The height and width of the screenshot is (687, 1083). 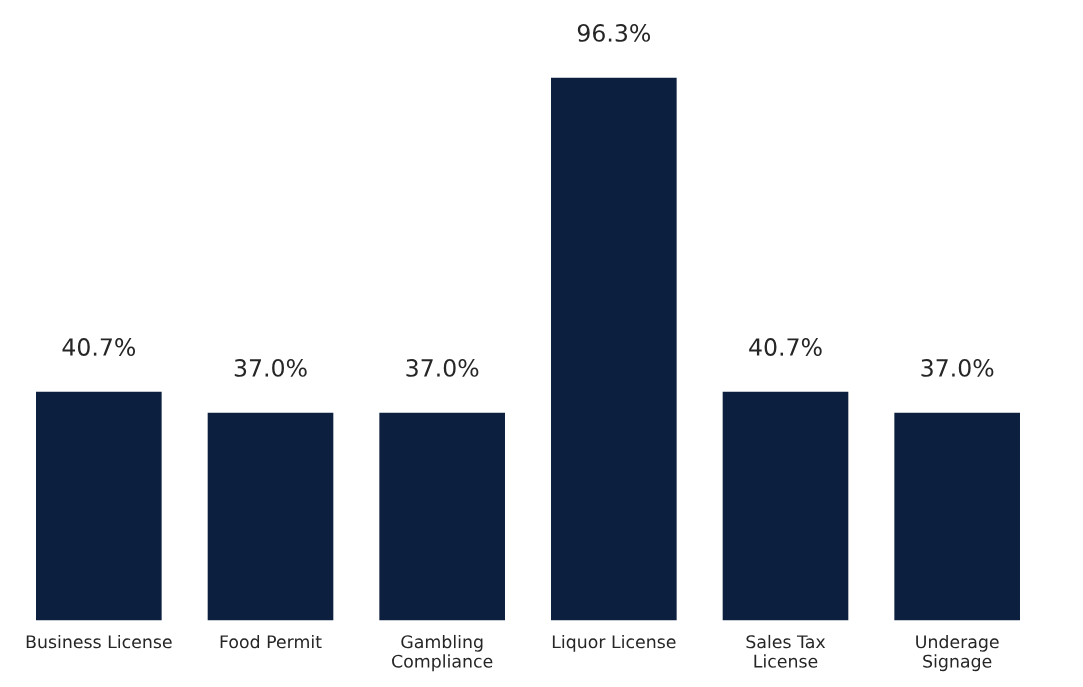 What do you see at coordinates (271, 641) in the screenshot?
I see `x-tick-label: Food Permit` at bounding box center [271, 641].